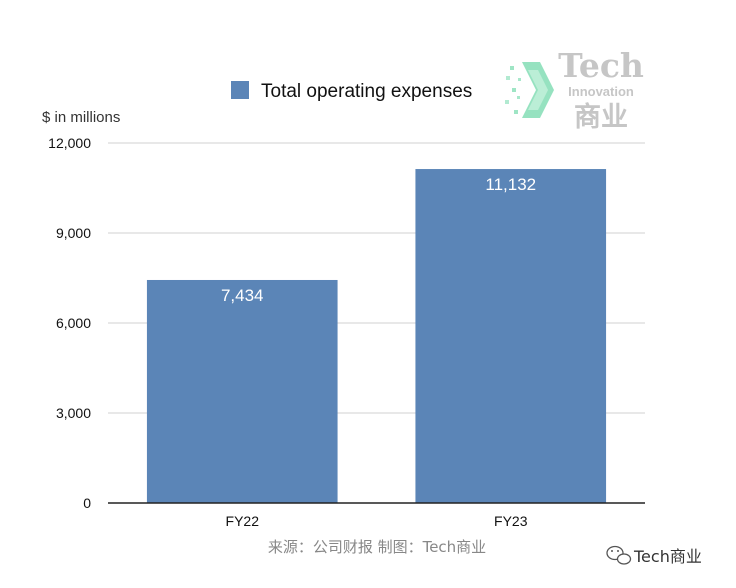  Describe the element at coordinates (242, 295) in the screenshot. I see `bar-value-label: 7,434` at that location.